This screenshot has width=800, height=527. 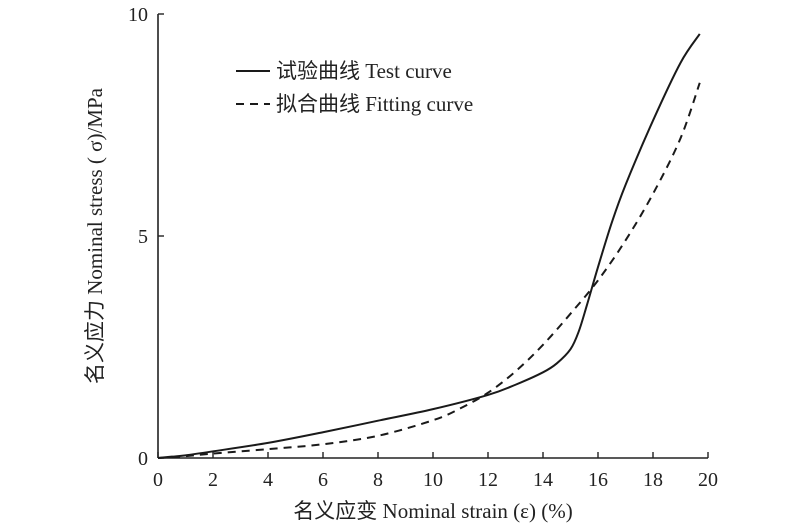 I want to click on legend-label-fitting-curve: 拟合曲线 Fitting curve, so click(x=374, y=104).